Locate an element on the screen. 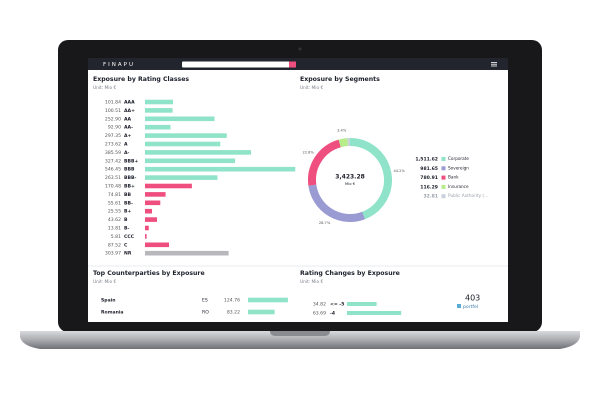 The width and height of the screenshot is (600, 400). category-label: BBB- is located at coordinates (130, 178).